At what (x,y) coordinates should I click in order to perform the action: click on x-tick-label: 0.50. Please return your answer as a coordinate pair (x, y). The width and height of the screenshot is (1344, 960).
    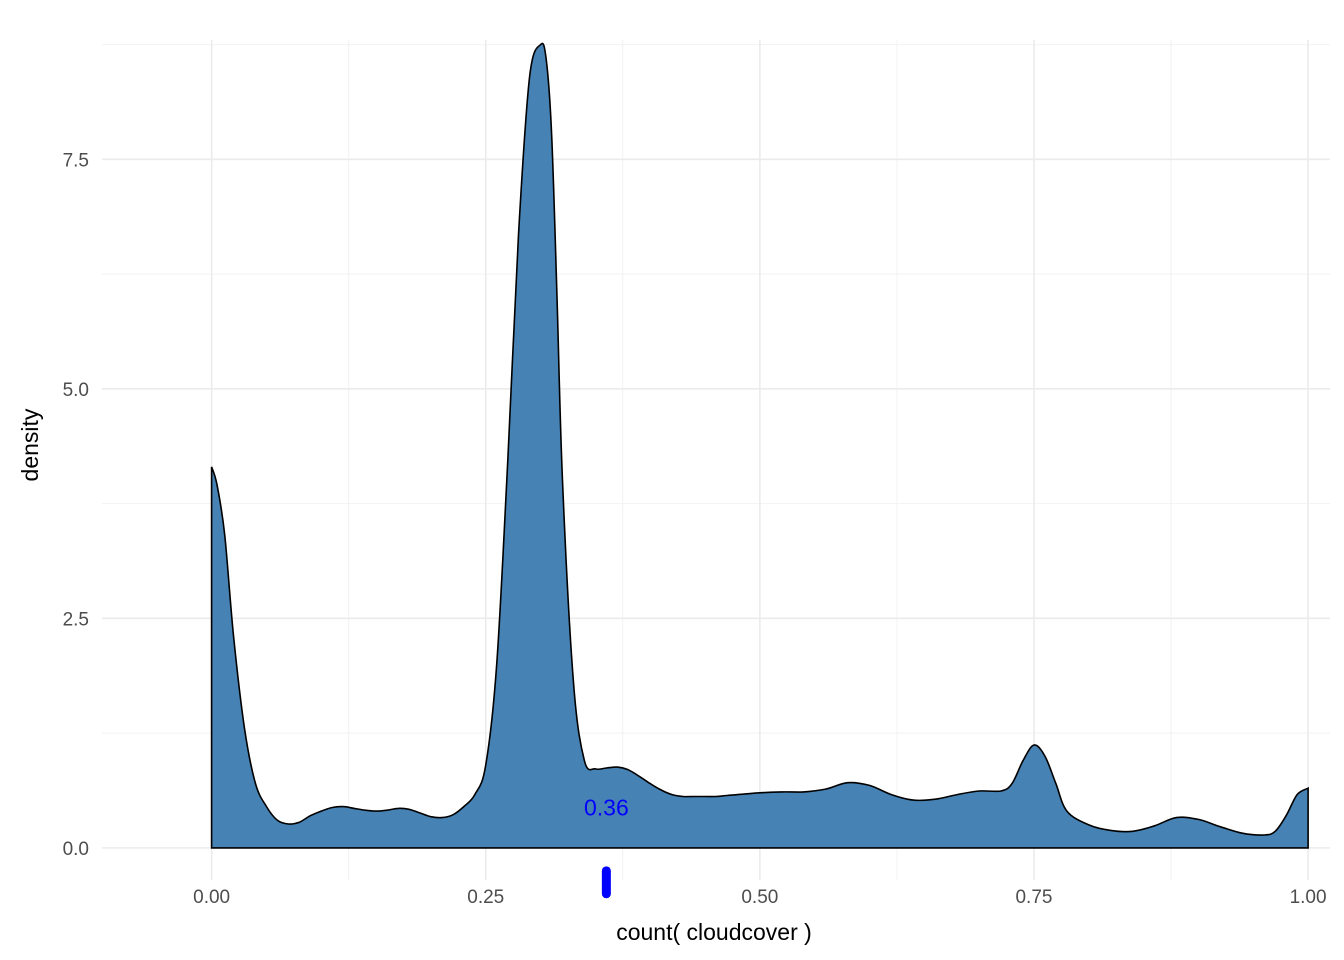
    Looking at the image, I should click on (759, 897).